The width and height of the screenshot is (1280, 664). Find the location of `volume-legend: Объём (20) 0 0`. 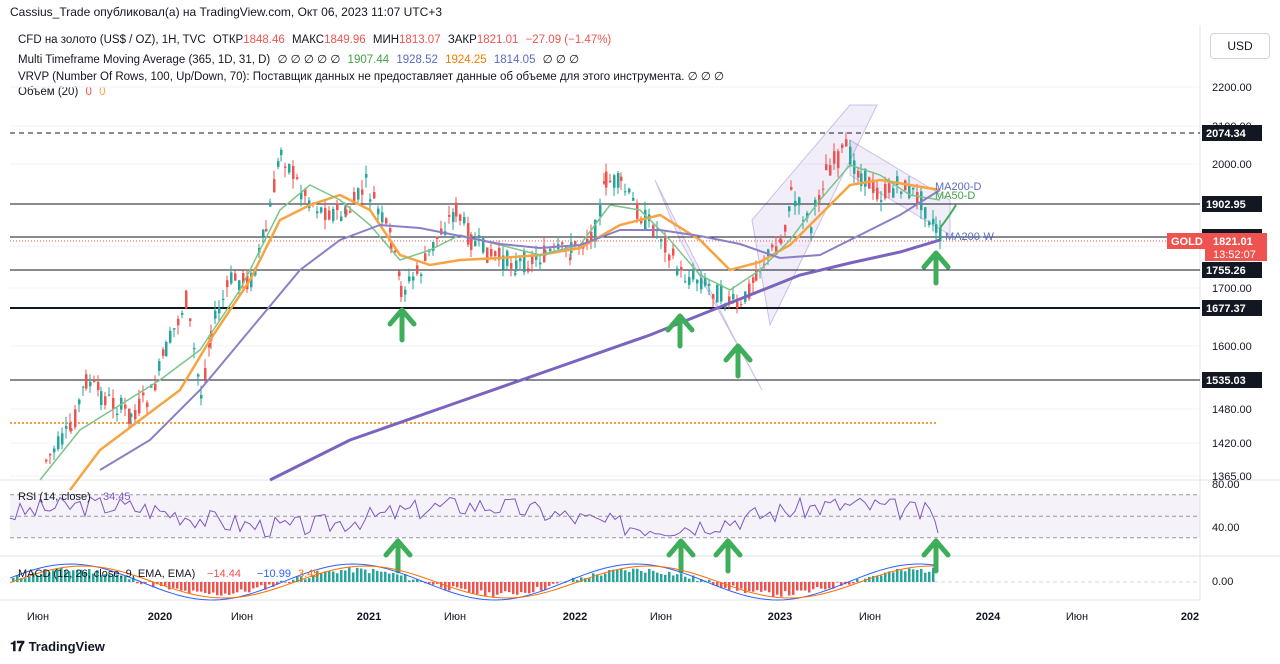

volume-legend: Объём (20) 0 0 is located at coordinates (64, 92).